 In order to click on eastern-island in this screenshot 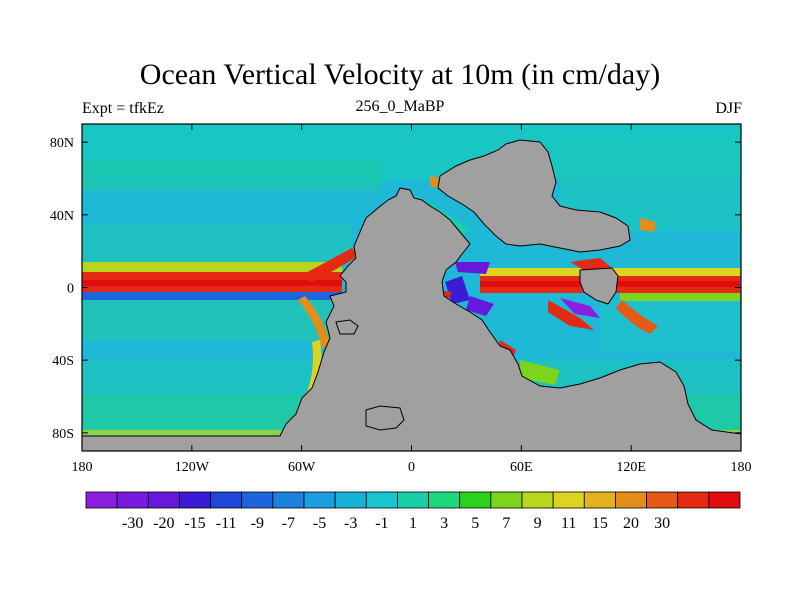, I will do `click(599, 286)`.